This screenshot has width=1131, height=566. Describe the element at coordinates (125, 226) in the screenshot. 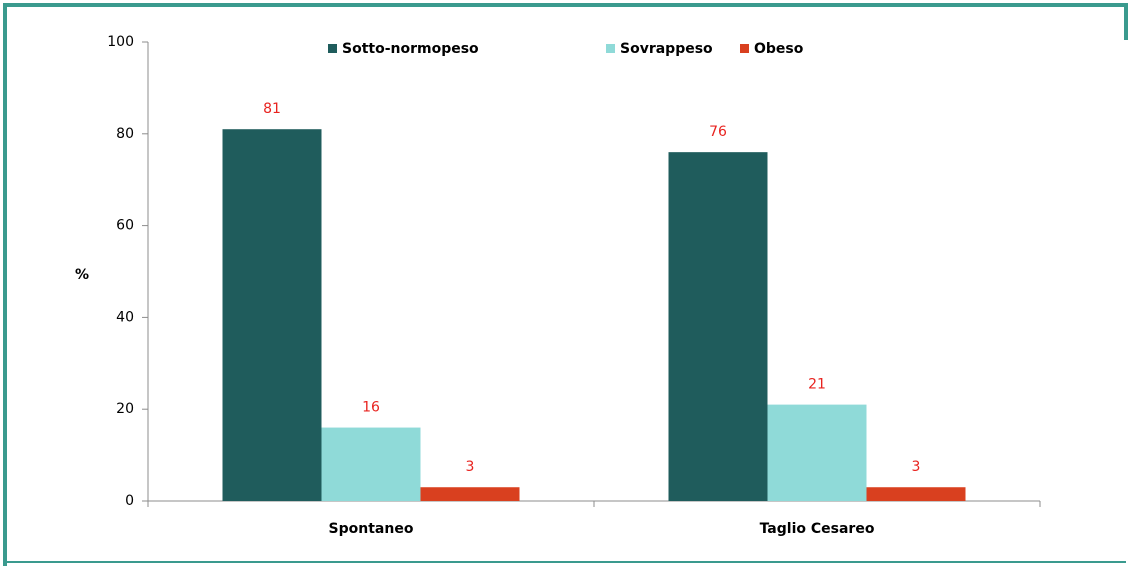

I see `y-tick-label: 60` at that location.